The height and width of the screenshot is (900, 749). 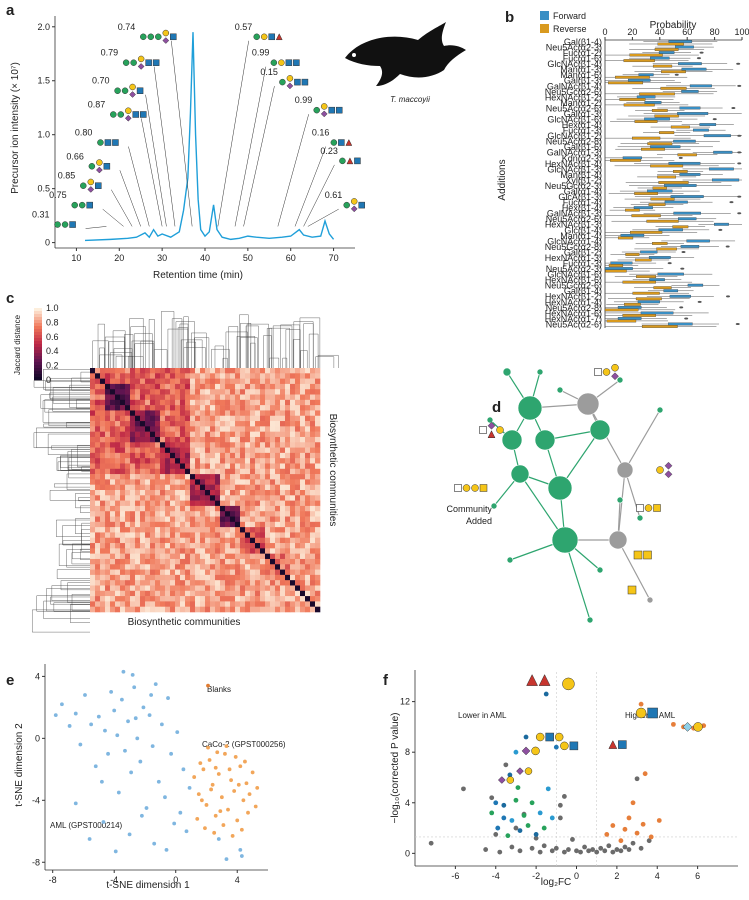 What do you see at coordinates (496, 407) in the screenshot?
I see `panel-label-d: d` at bounding box center [496, 407].